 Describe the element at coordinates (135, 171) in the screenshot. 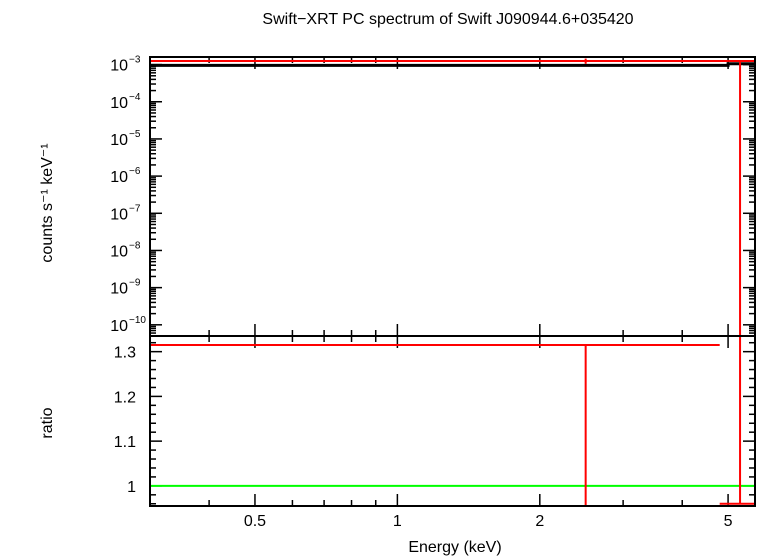

I see `top-ytick-exponent: −6` at that location.